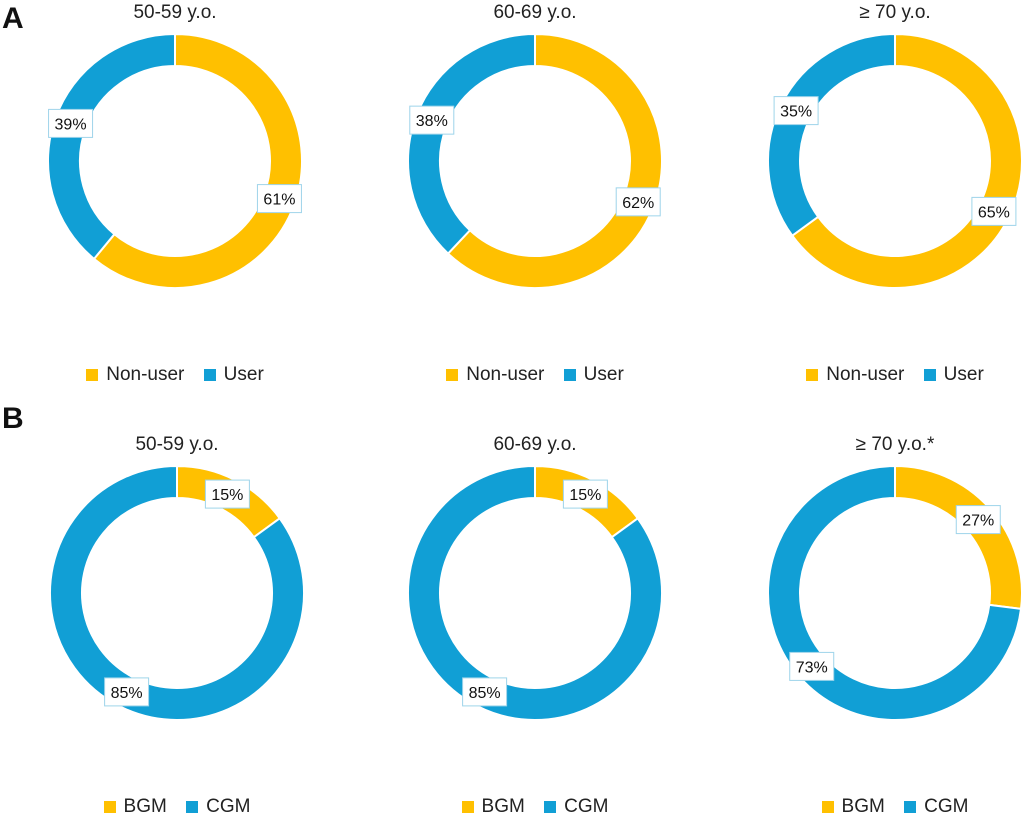  I want to click on donut-svg: 65% 35%, so click(895, 162).